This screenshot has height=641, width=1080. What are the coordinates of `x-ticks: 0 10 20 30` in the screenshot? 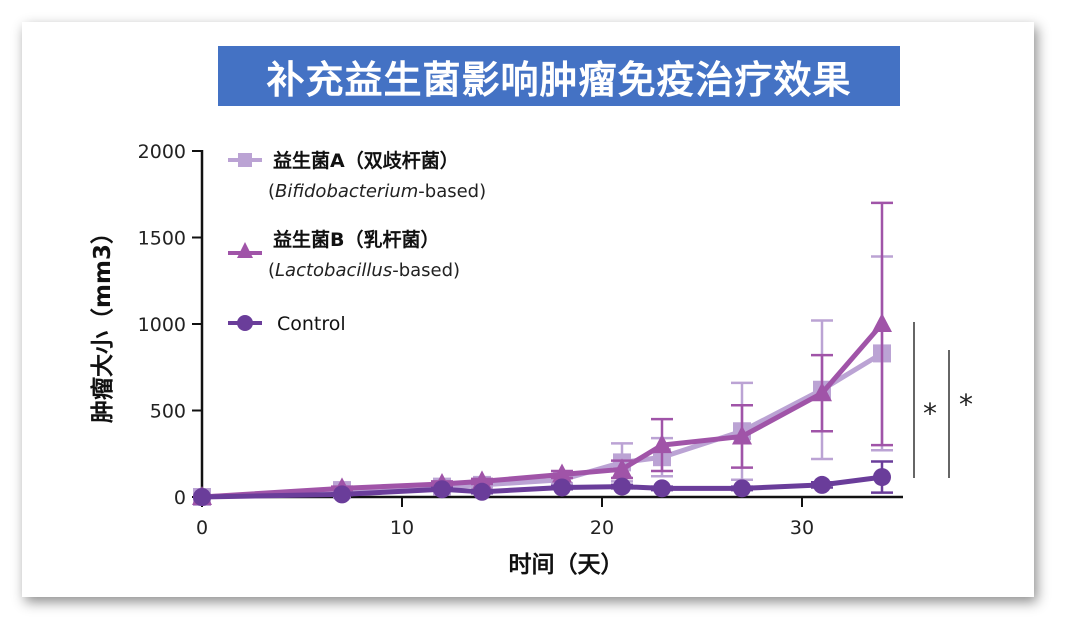 It's located at (505, 518).